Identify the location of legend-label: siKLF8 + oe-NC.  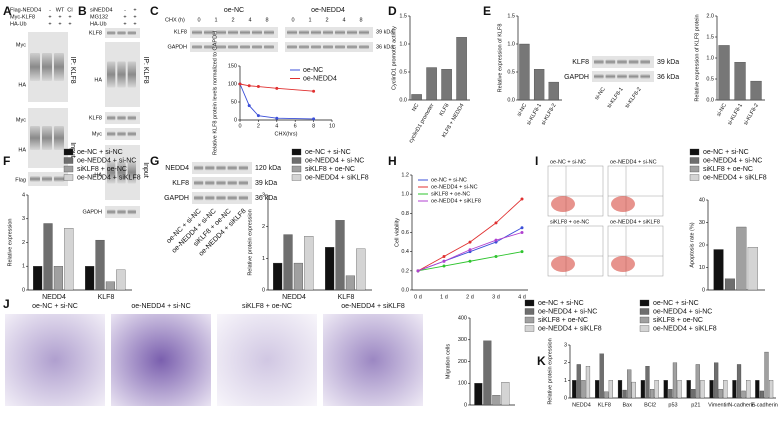
(102, 169).